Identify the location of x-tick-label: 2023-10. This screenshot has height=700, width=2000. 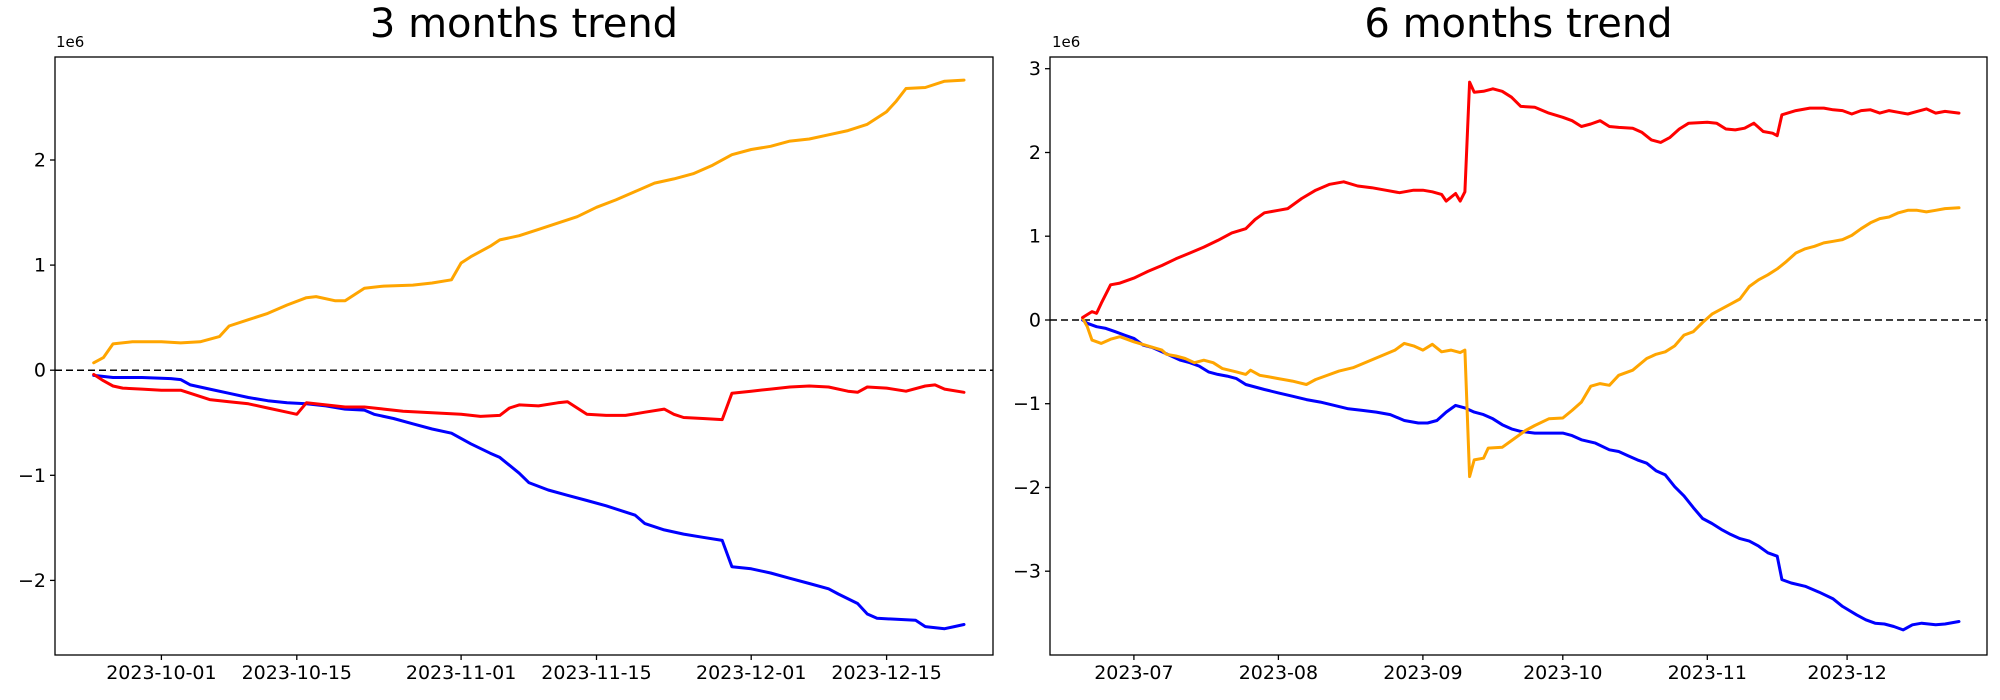
(1562, 673).